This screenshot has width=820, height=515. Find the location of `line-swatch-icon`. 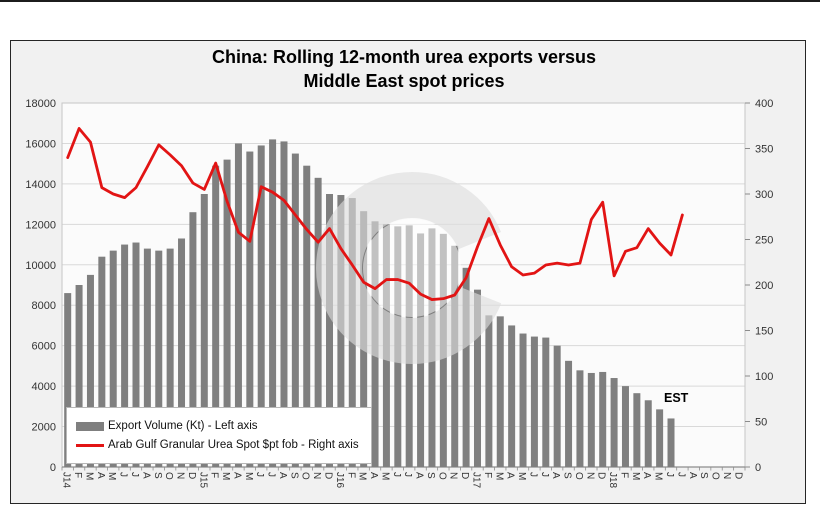

line-swatch-icon is located at coordinates (90, 445).